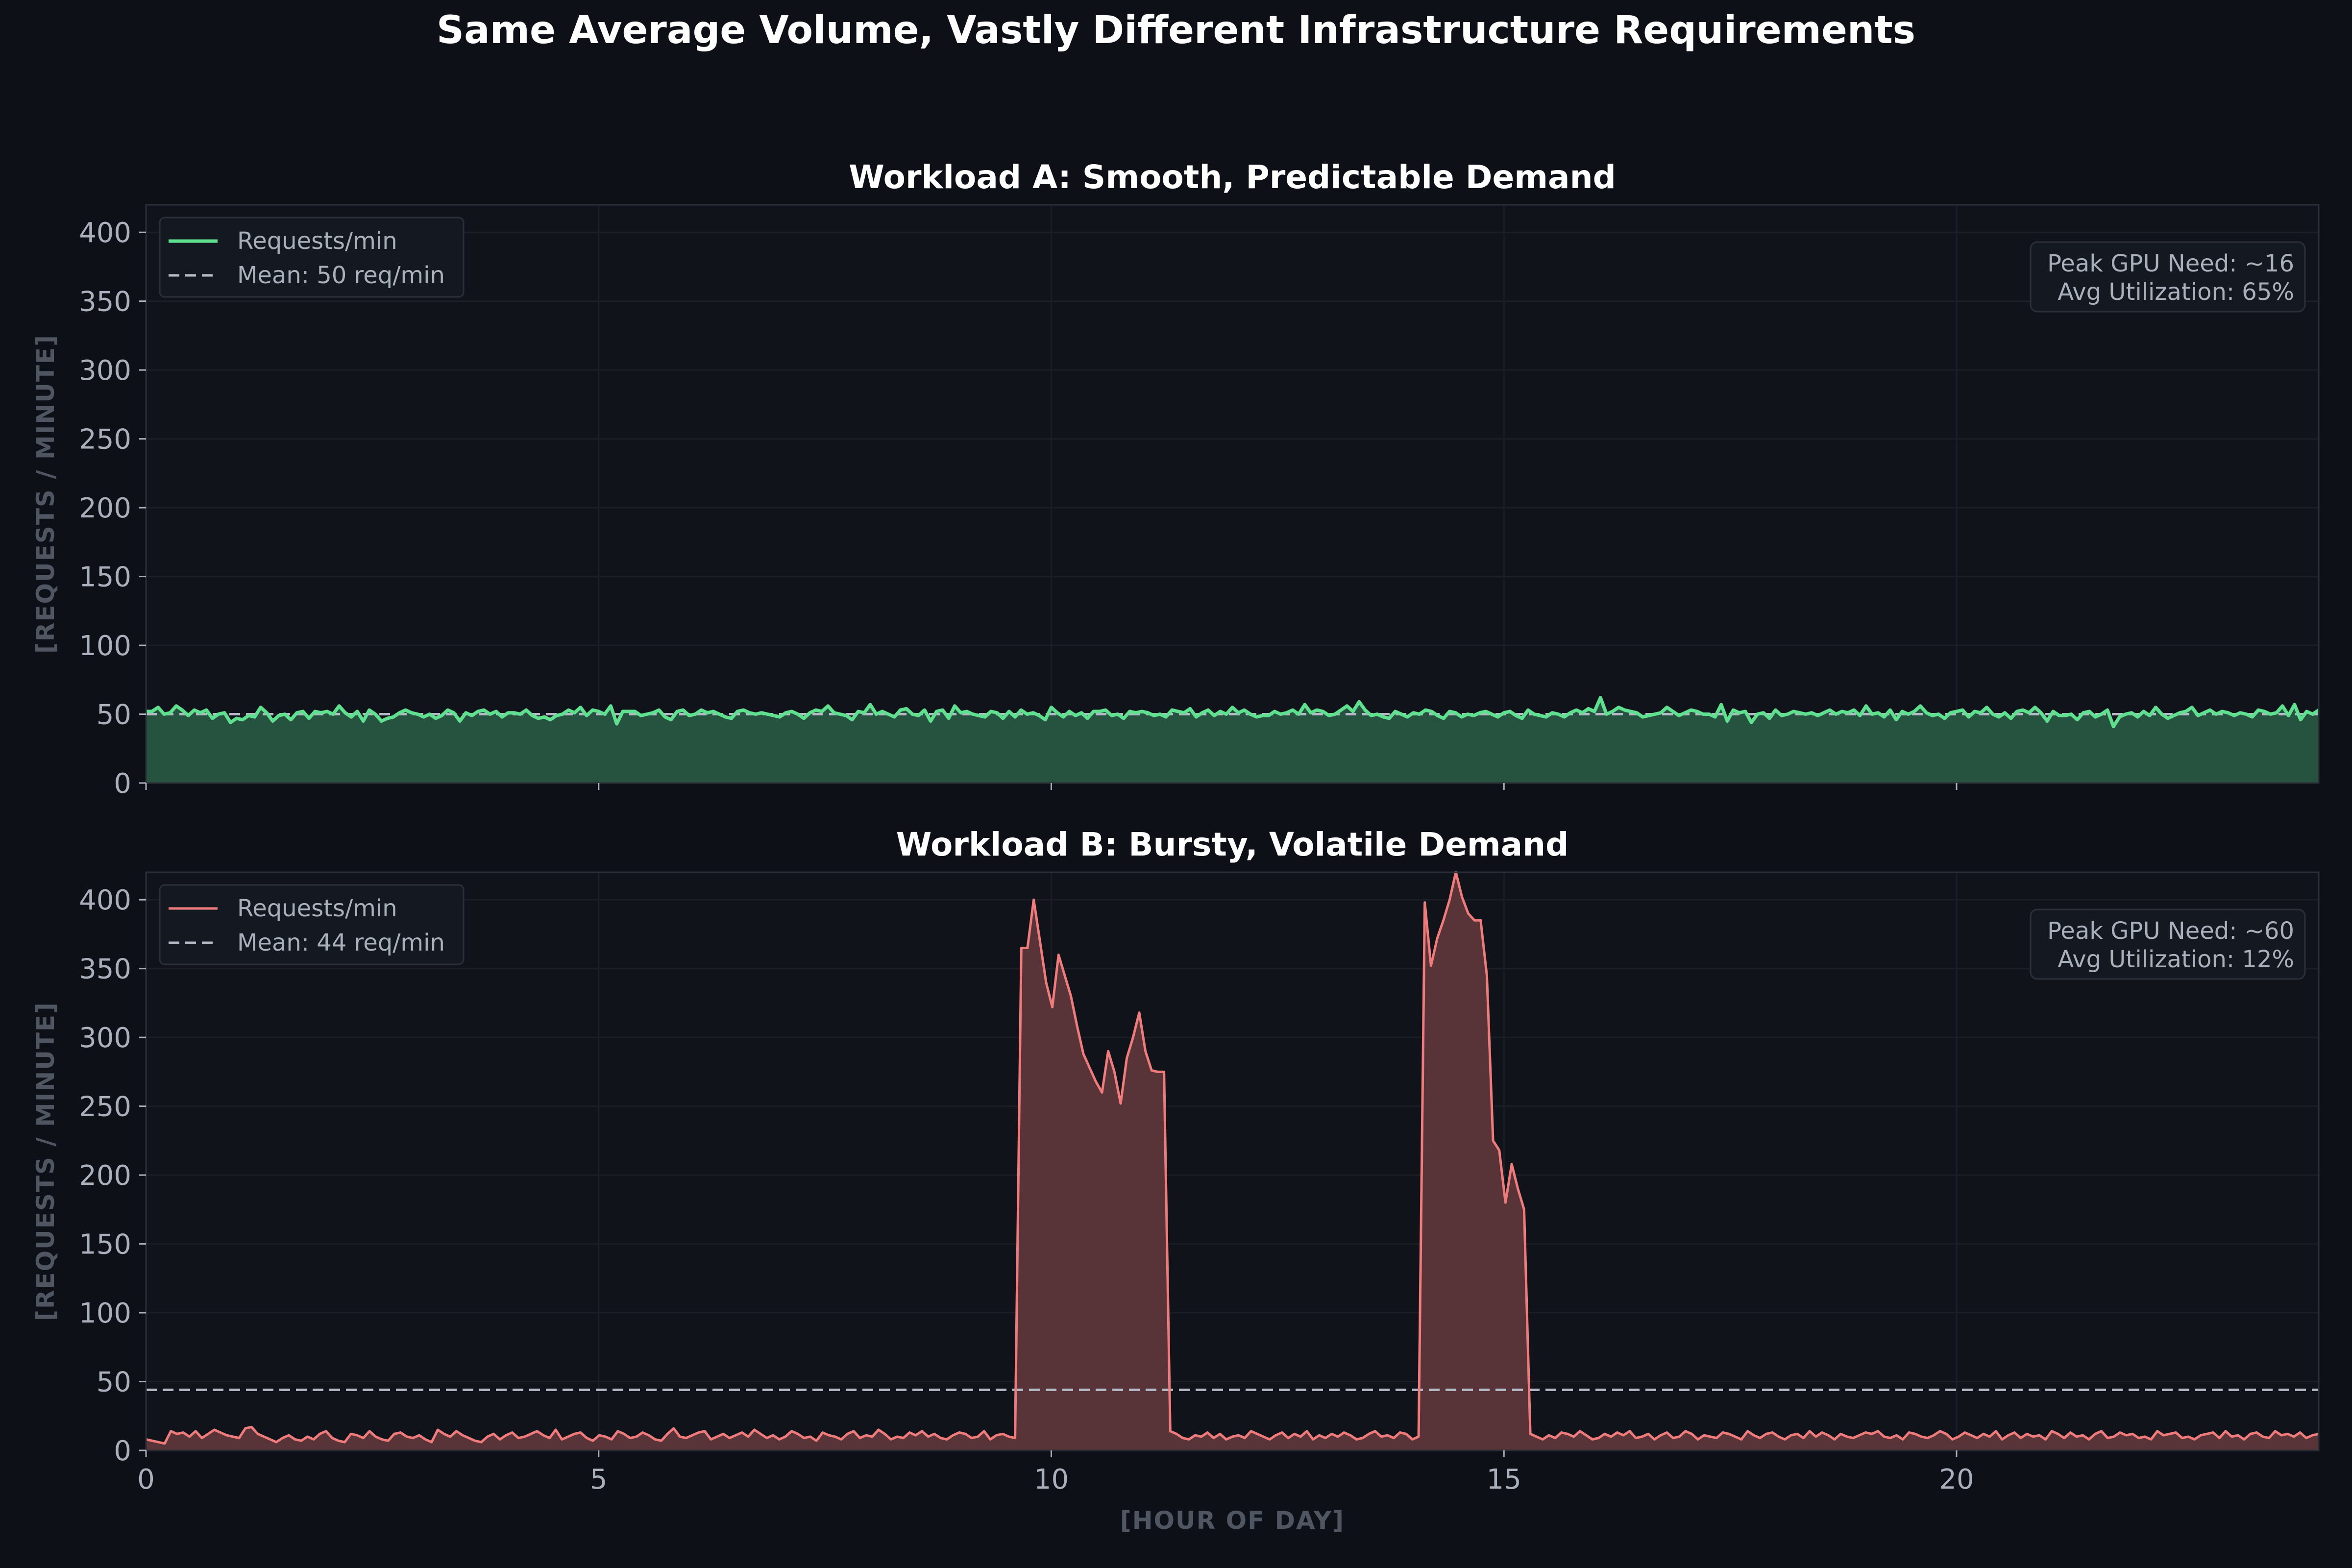 Image resolution: width=2352 pixels, height=1568 pixels. What do you see at coordinates (1232, 177) in the screenshot?
I see `panel-title: Workload A: Smooth, Predictable Demand` at bounding box center [1232, 177].